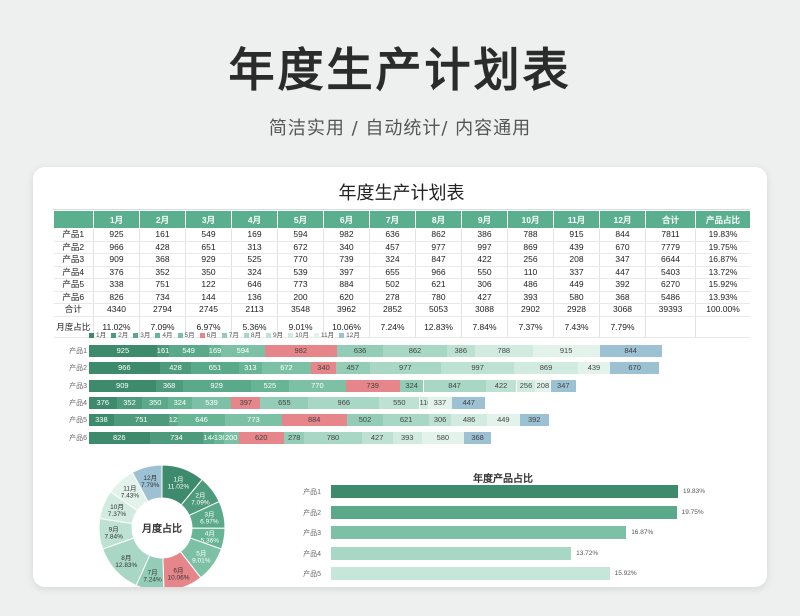  Describe the element at coordinates (253, 420) in the screenshot. I see `bar-segment: 773` at that location.